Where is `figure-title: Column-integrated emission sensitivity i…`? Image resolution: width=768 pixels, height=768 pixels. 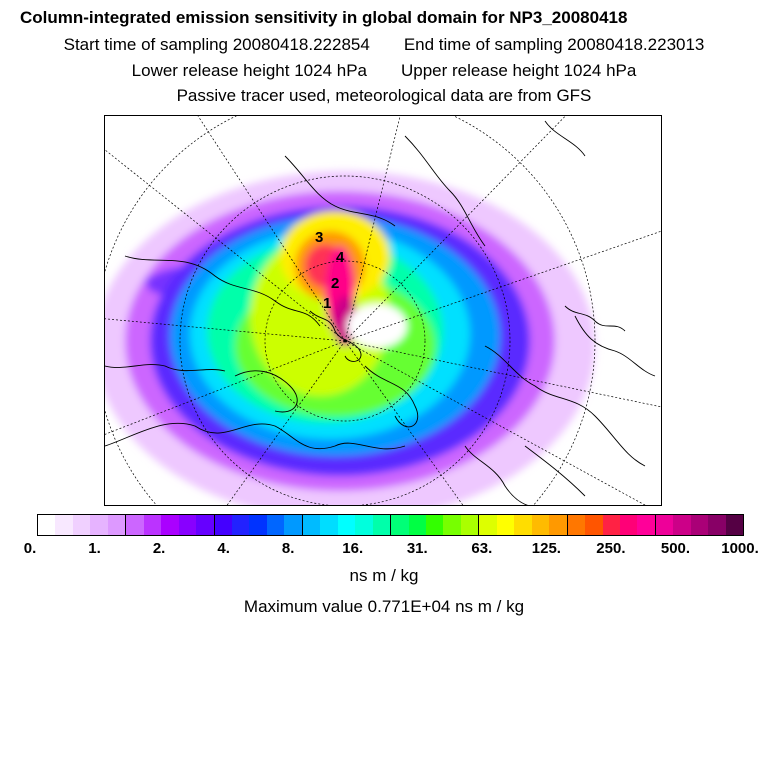
figure-title: Column-integrated emission sensitivity i… is located at coordinates (324, 17).